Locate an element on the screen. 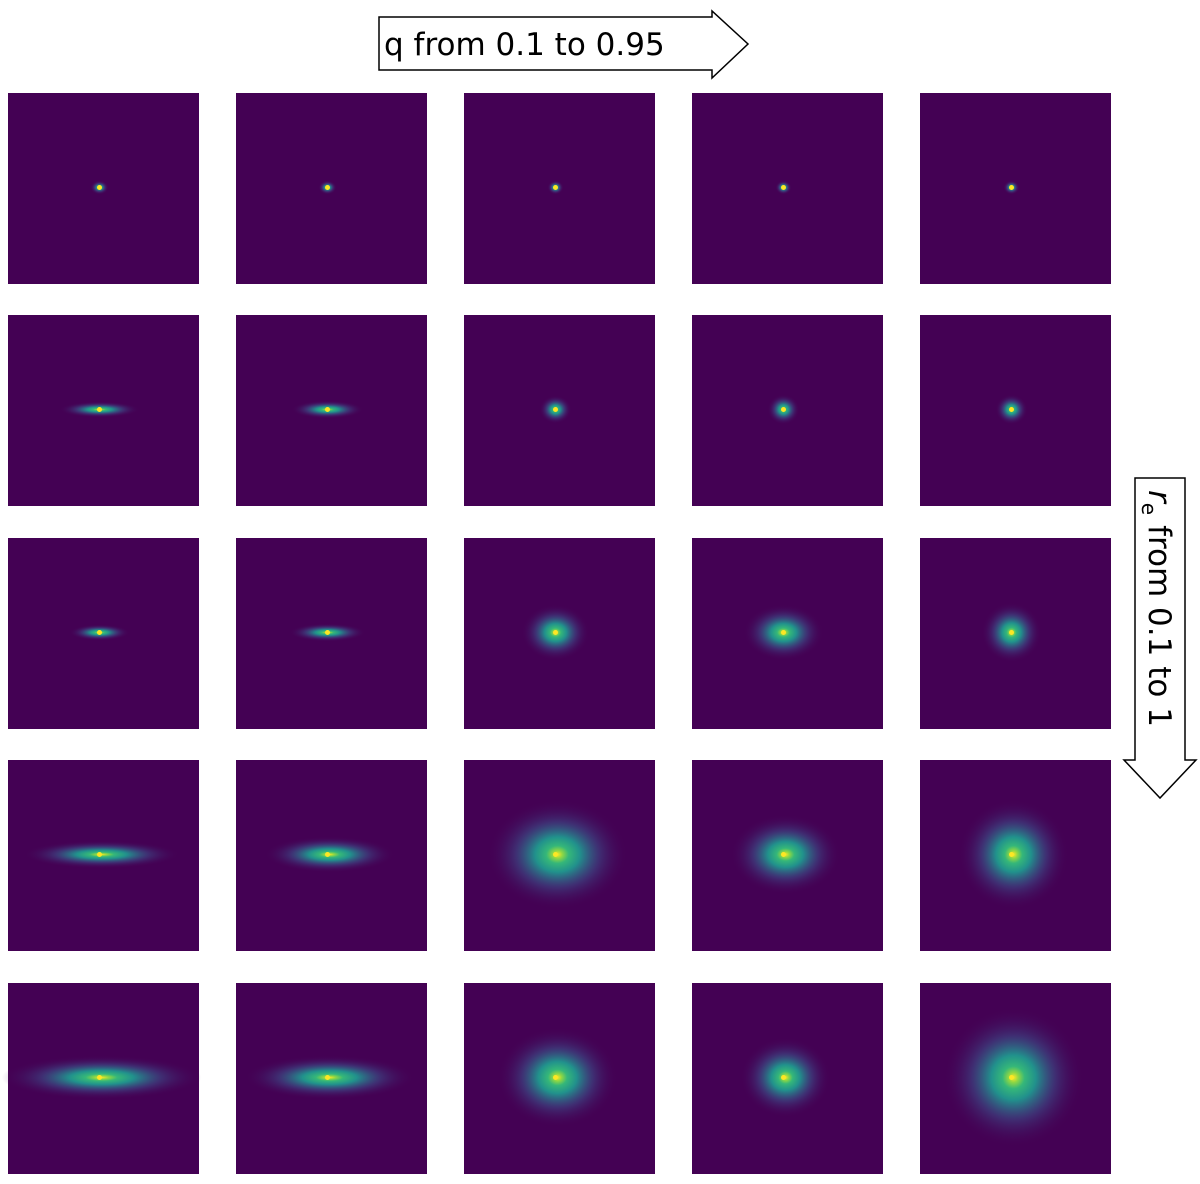  side-arrow is located at coordinates (1160, 638).